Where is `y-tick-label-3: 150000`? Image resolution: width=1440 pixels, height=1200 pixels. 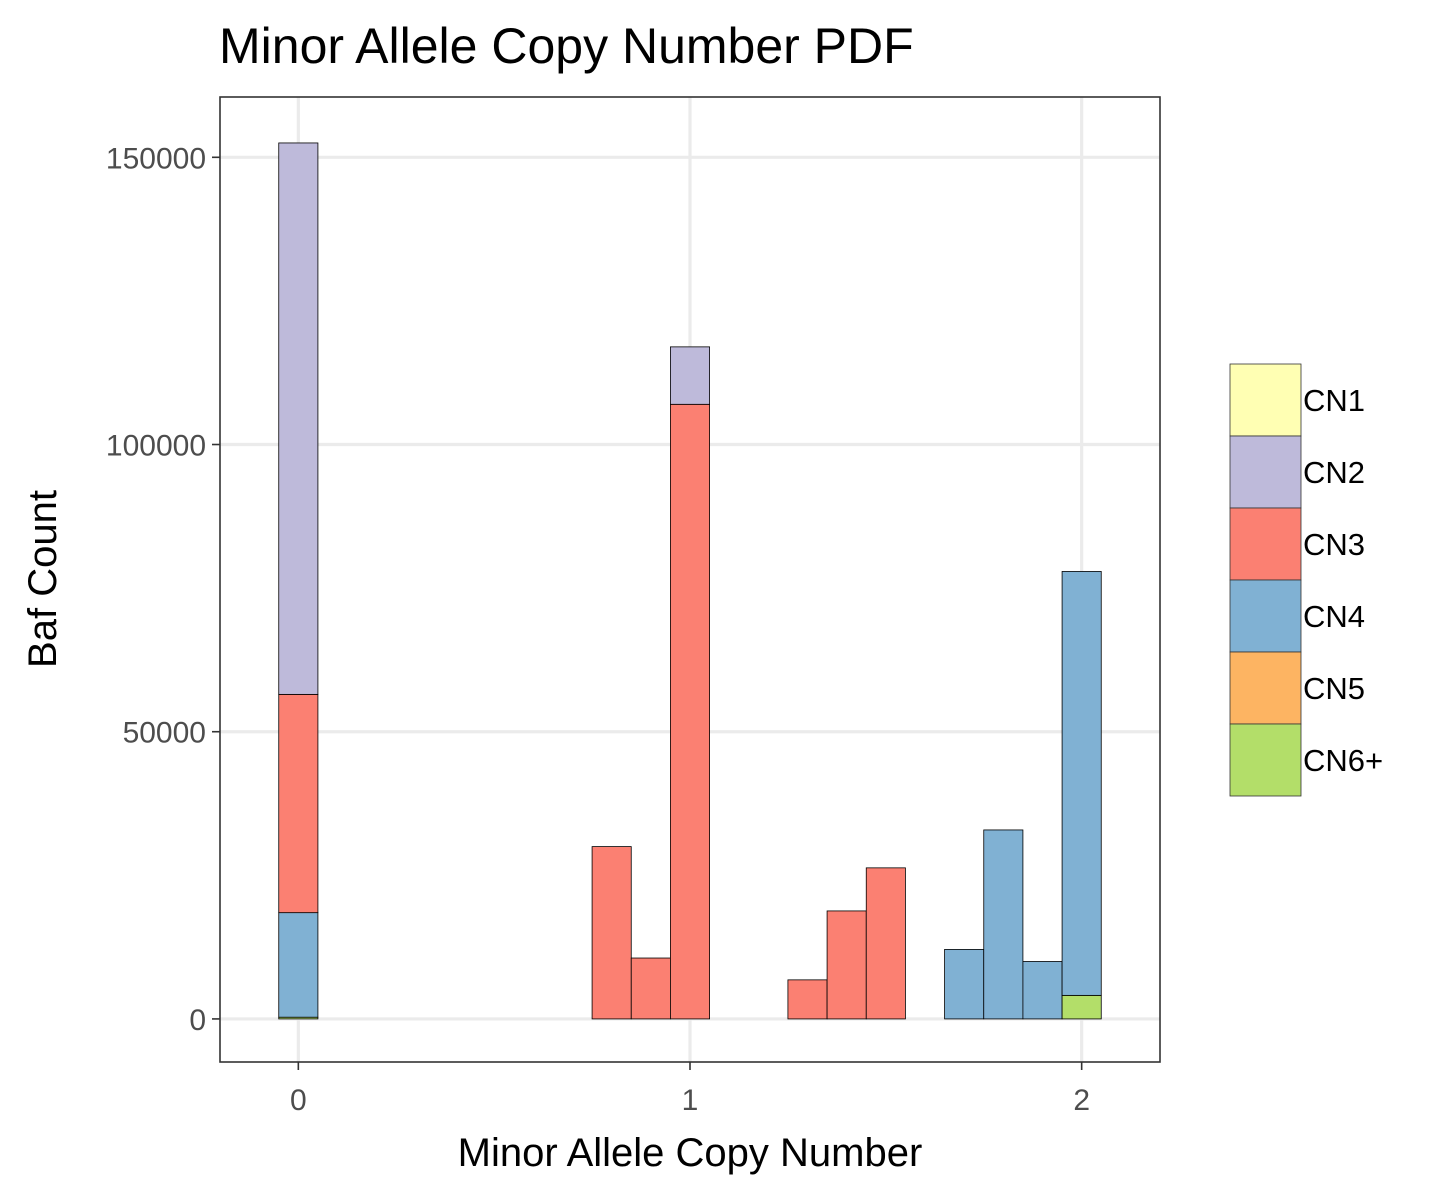 y-tick-label-3: 150000 is located at coordinates (156, 158).